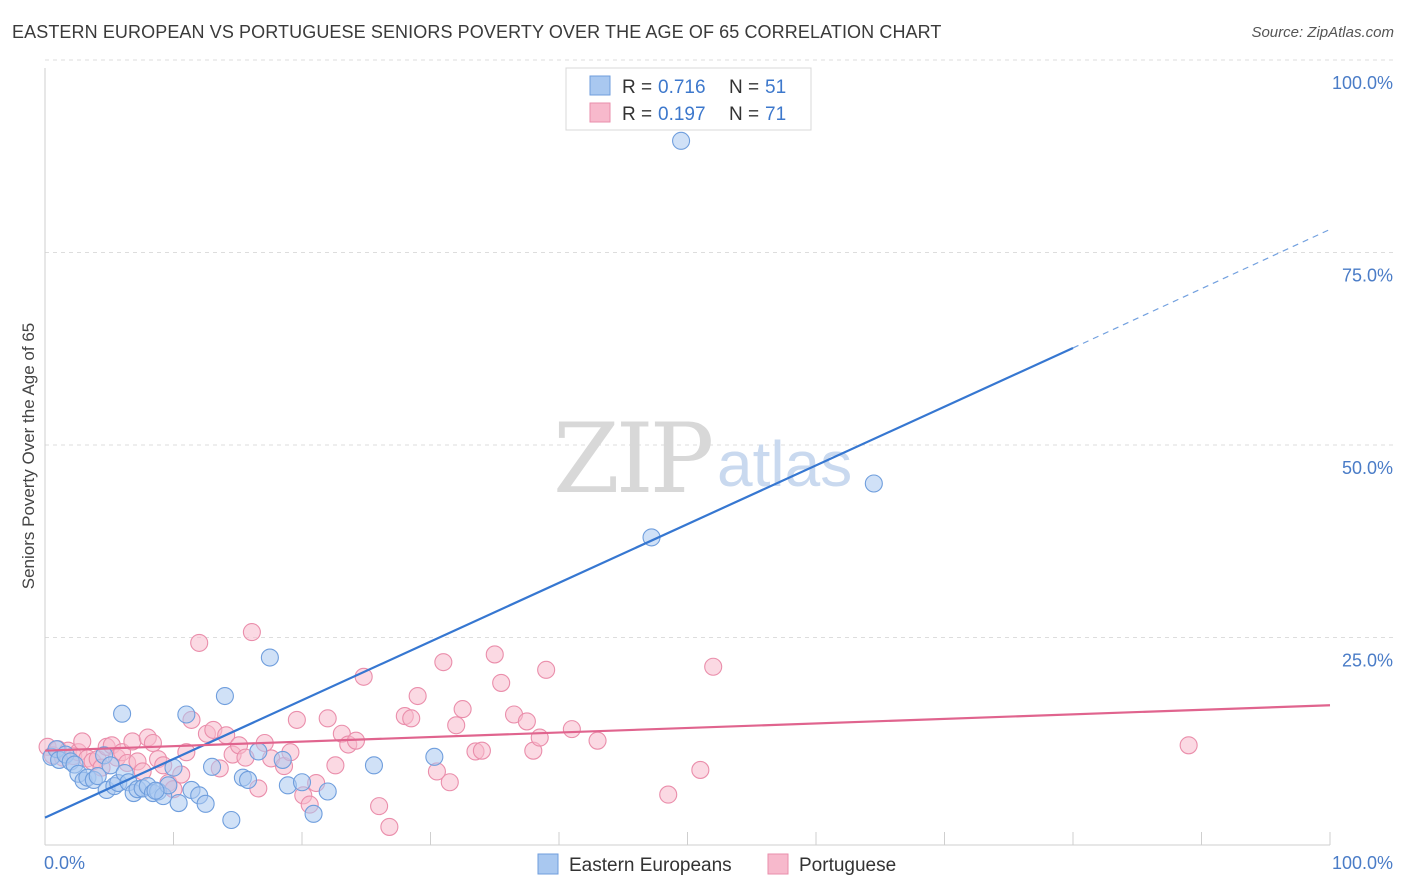 The width and height of the screenshot is (1406, 892). I want to click on y-tick-label-1: 50.0%, so click(1367, 468).